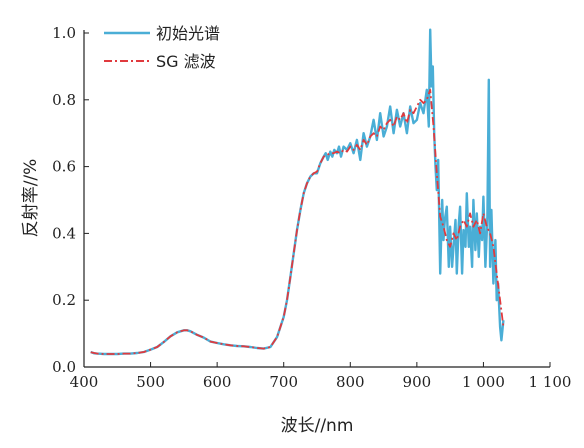  What do you see at coordinates (64, 33) in the screenshot?
I see `y-tick-label: 1.0` at bounding box center [64, 33].